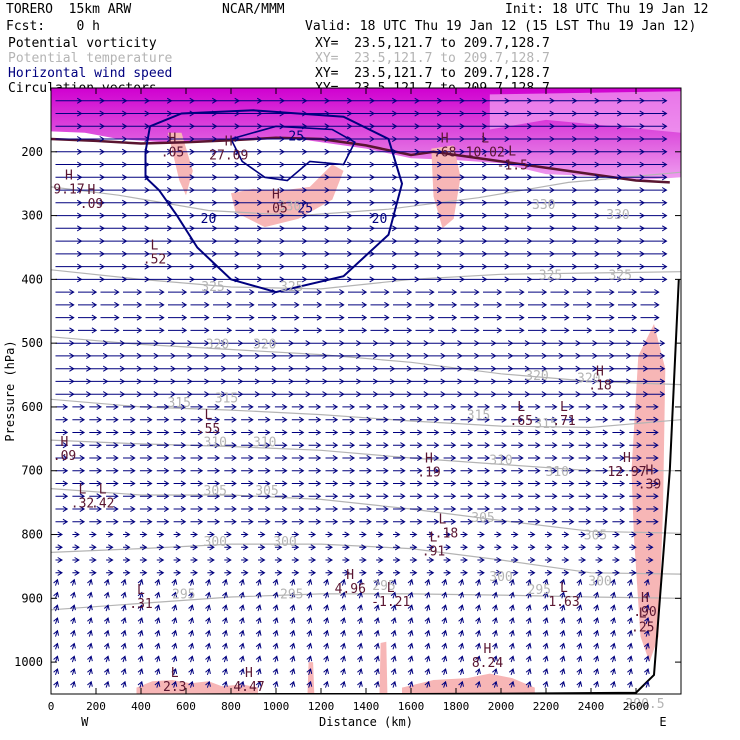 The width and height of the screenshot is (740, 740). What do you see at coordinates (82, 504) in the screenshot?
I see `extremum-value: .32` at bounding box center [82, 504].